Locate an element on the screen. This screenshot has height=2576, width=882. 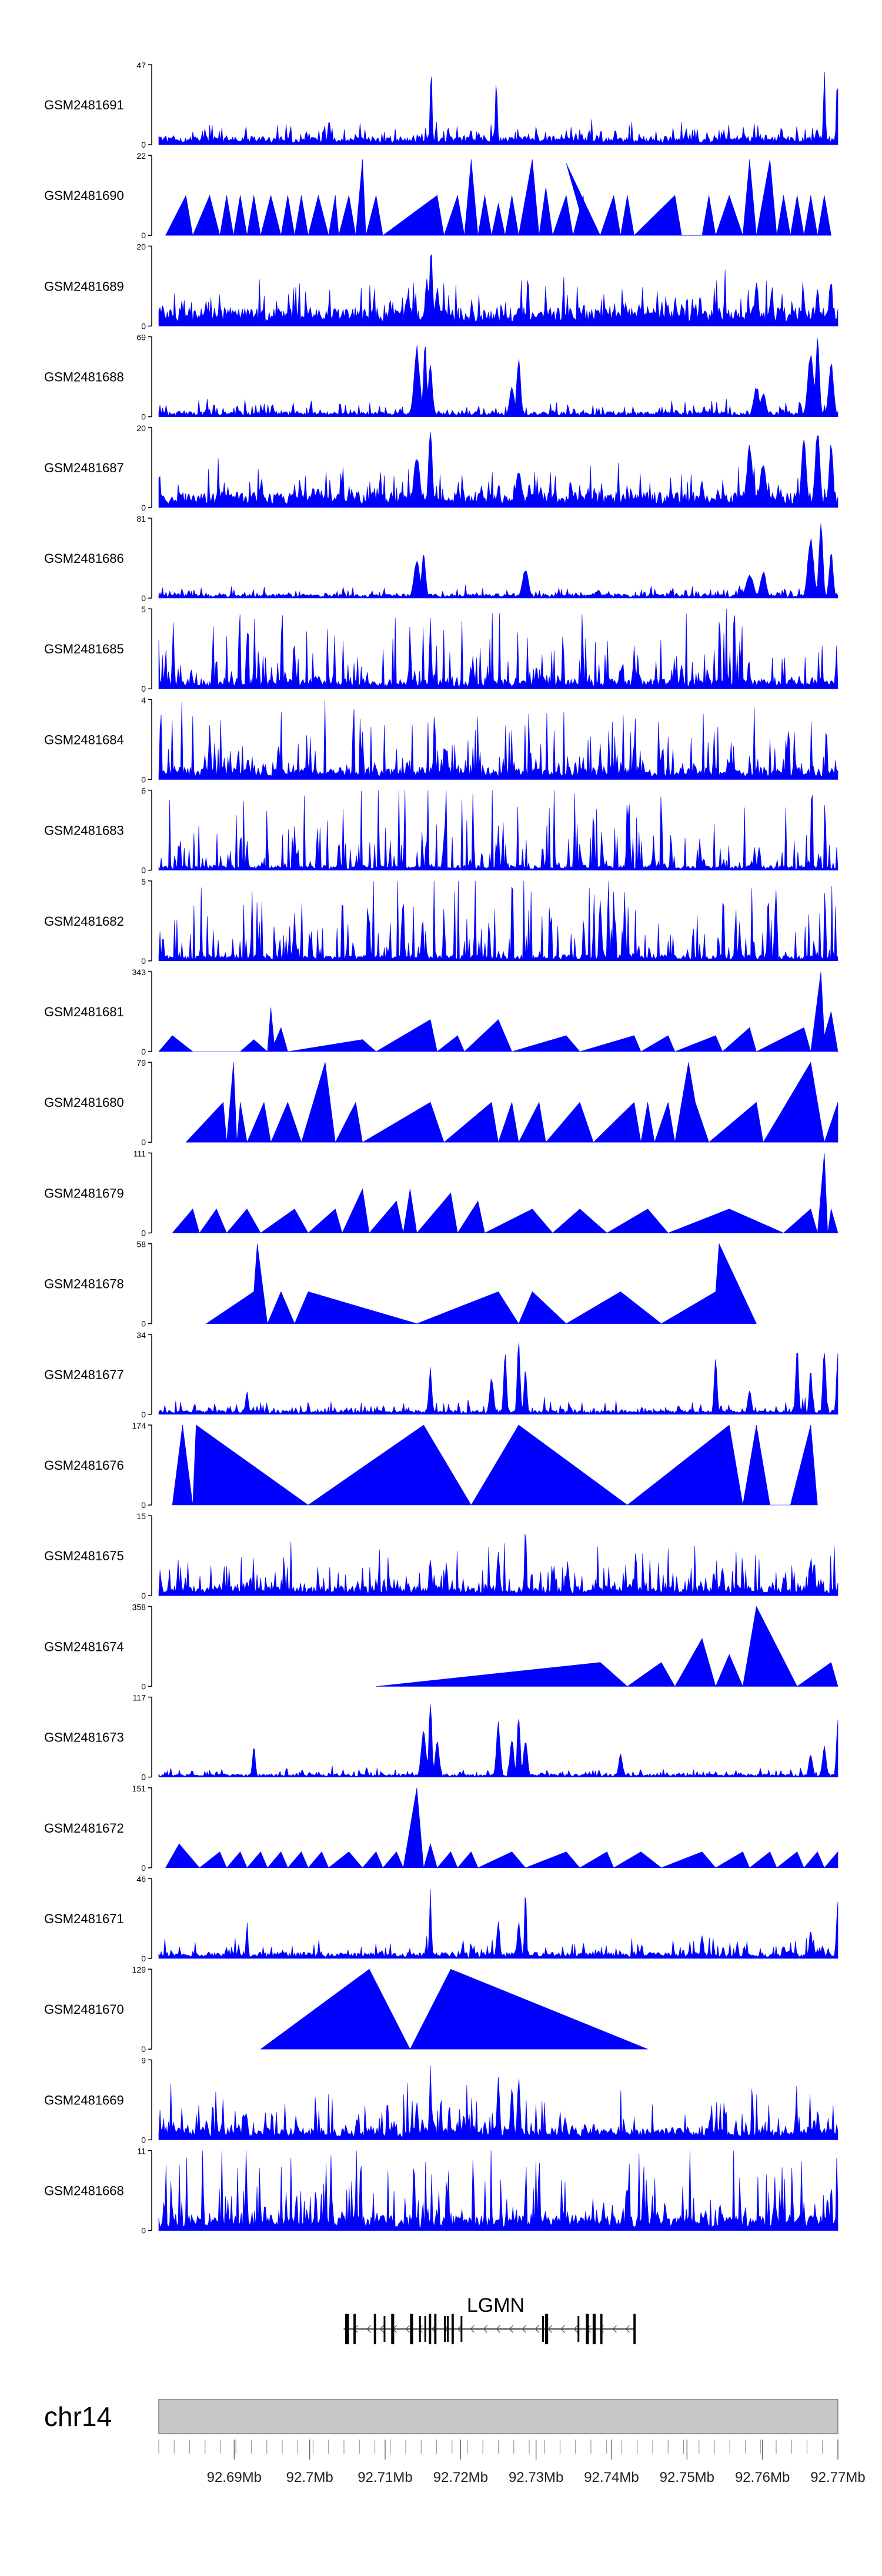
chromosome-label: chr14 is located at coordinates (78, 2416).